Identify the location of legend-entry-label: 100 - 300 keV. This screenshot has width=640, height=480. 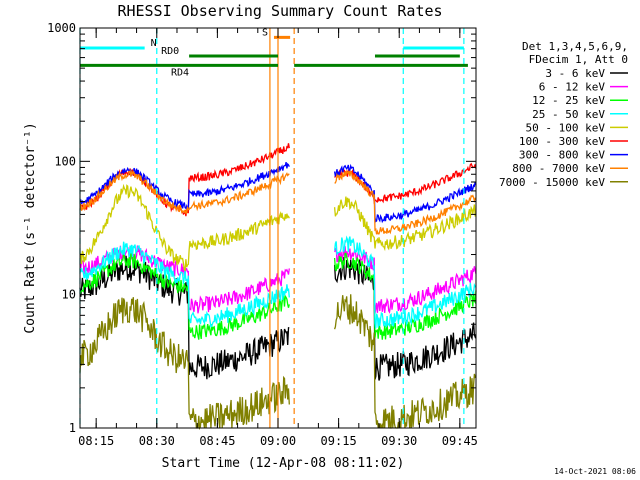
(562, 141).